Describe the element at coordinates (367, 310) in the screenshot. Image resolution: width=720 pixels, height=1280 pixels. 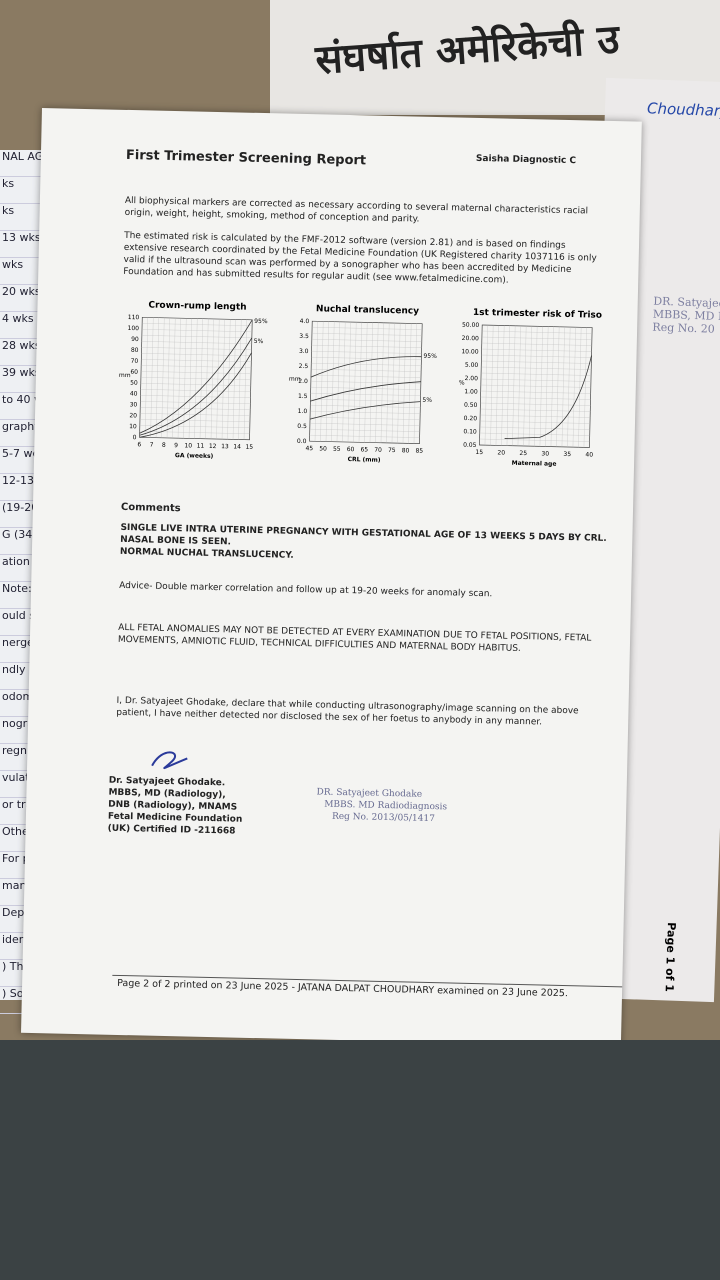
I see `chart-title: Nuchal translucency` at that location.